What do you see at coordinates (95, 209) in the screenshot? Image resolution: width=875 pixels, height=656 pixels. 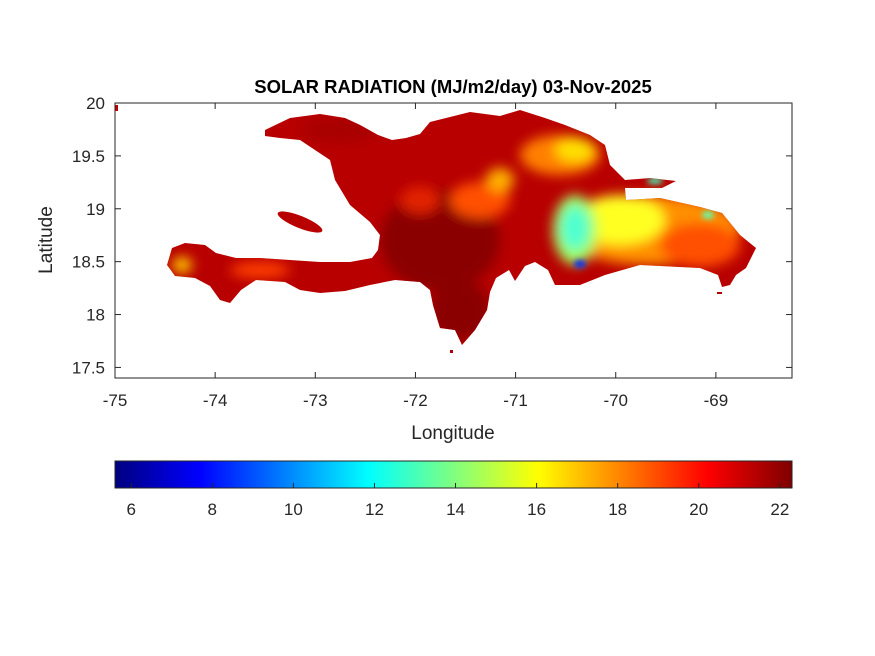 I see `y-tick-label: 19` at bounding box center [95, 209].